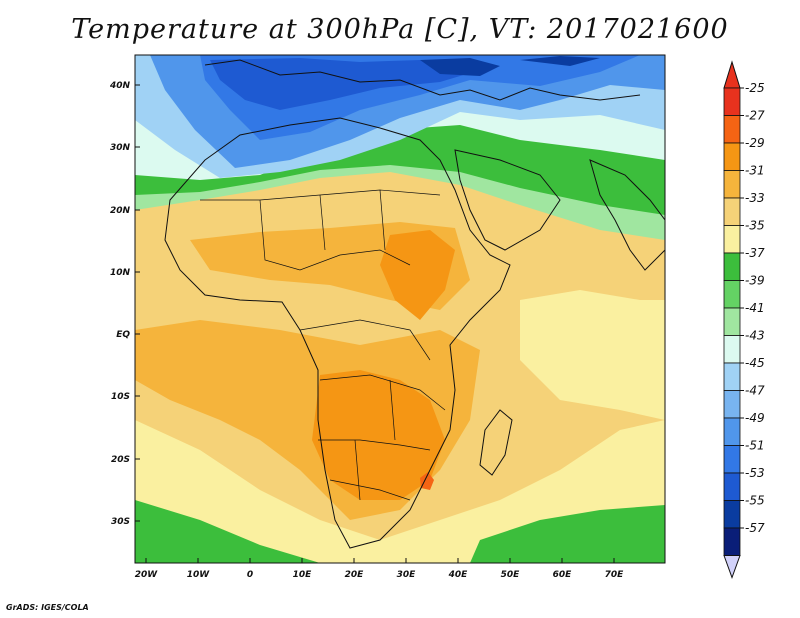 The width and height of the screenshot is (800, 618). I want to click on lon-label: 60E, so click(563, 575).